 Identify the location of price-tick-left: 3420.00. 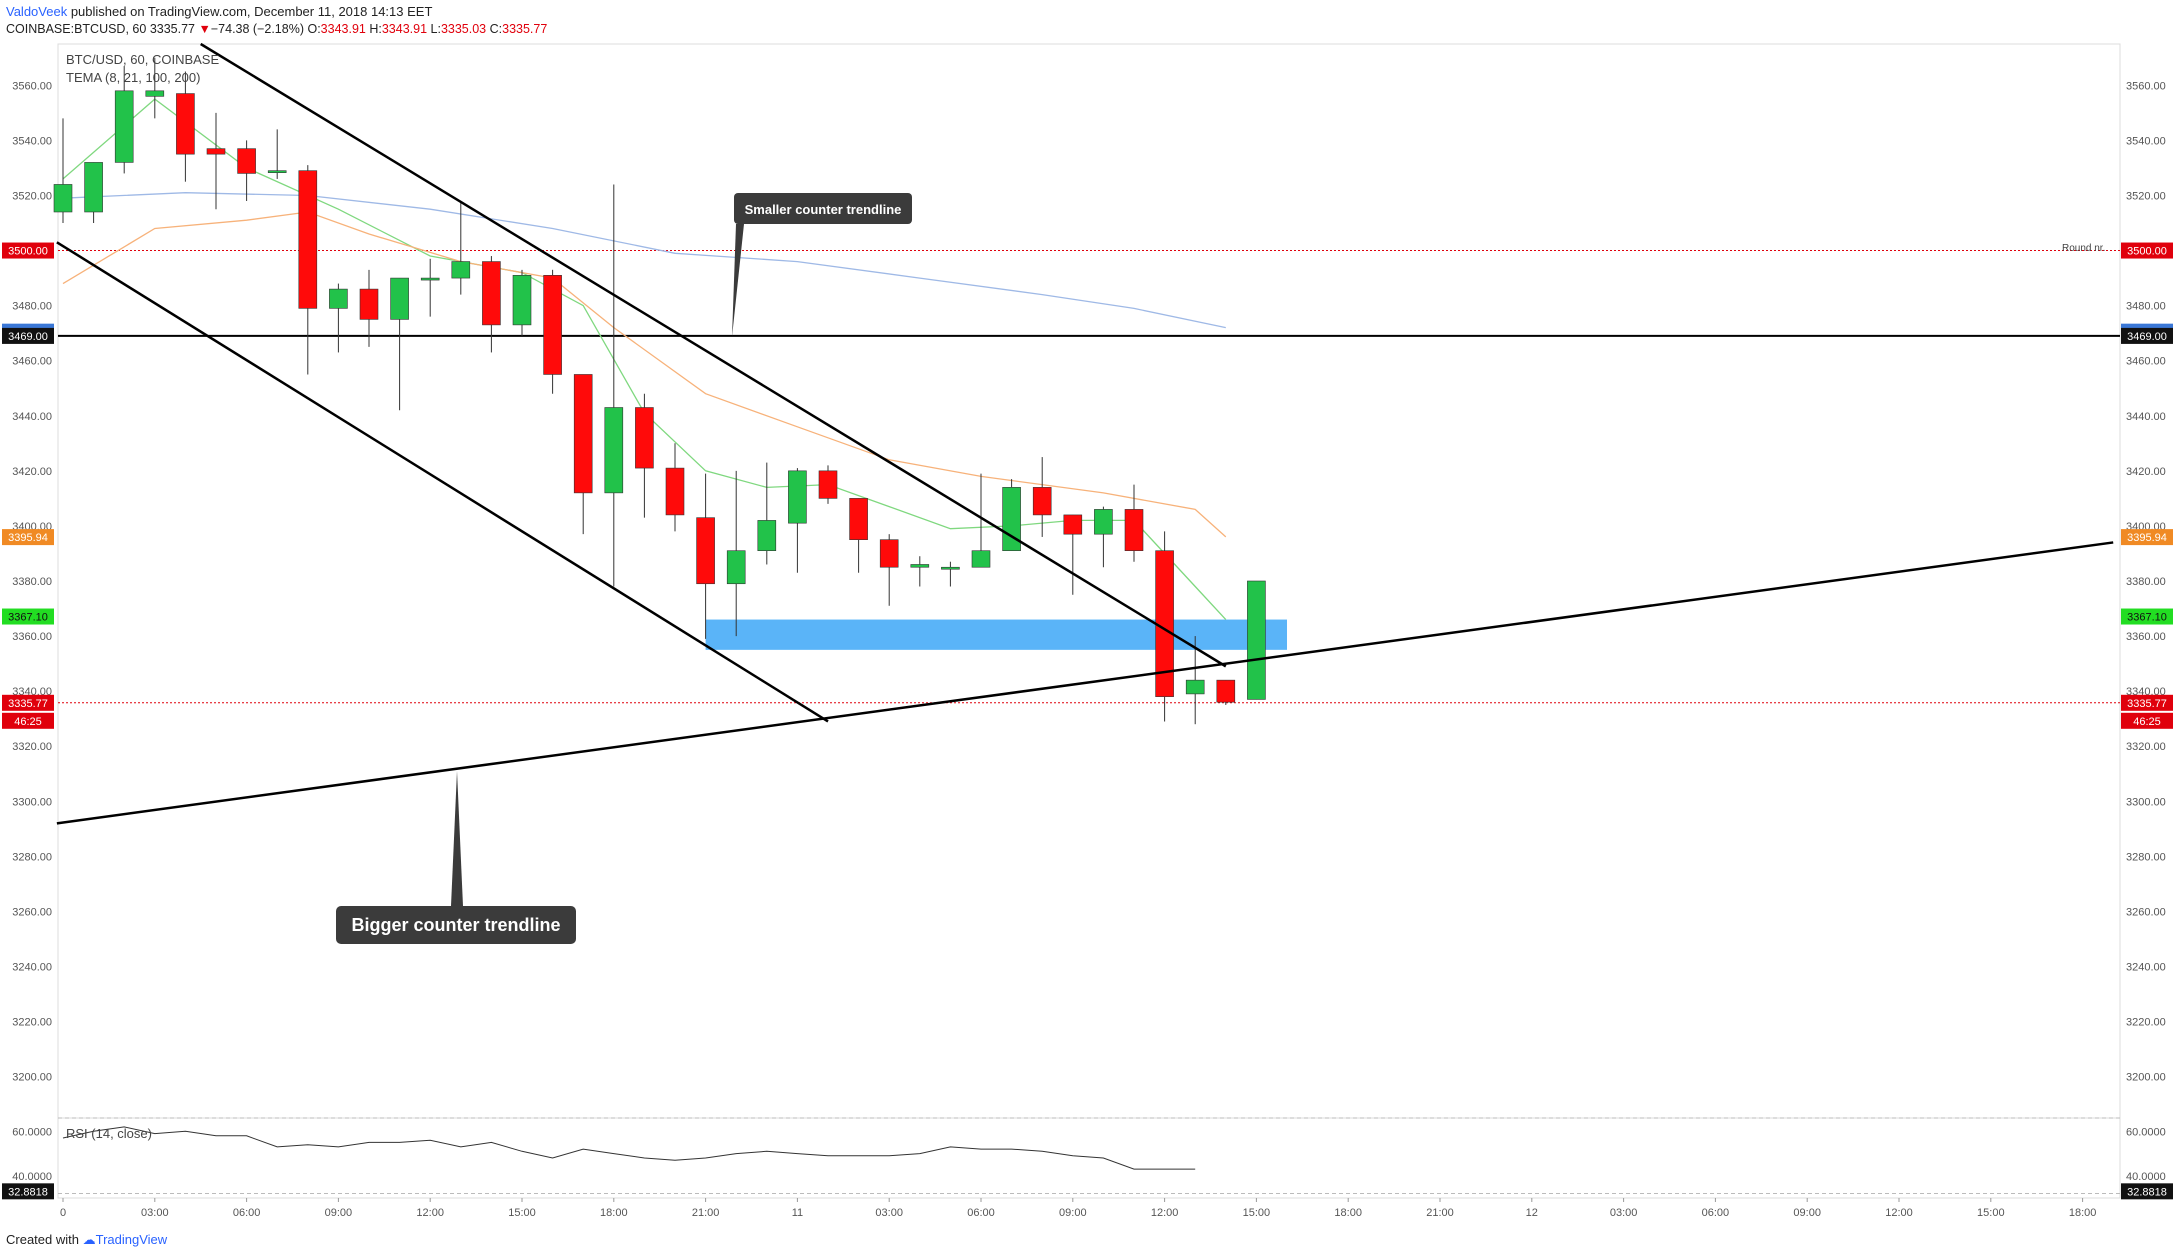
(32, 472).